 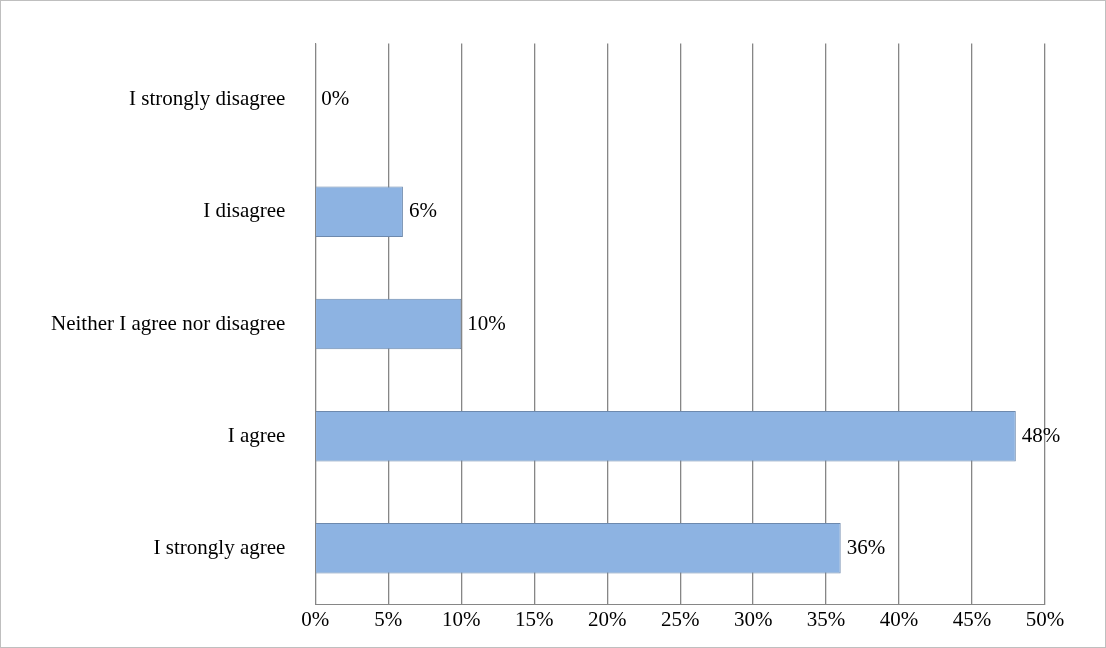 What do you see at coordinates (486, 322) in the screenshot?
I see `data-label: 10%` at bounding box center [486, 322].